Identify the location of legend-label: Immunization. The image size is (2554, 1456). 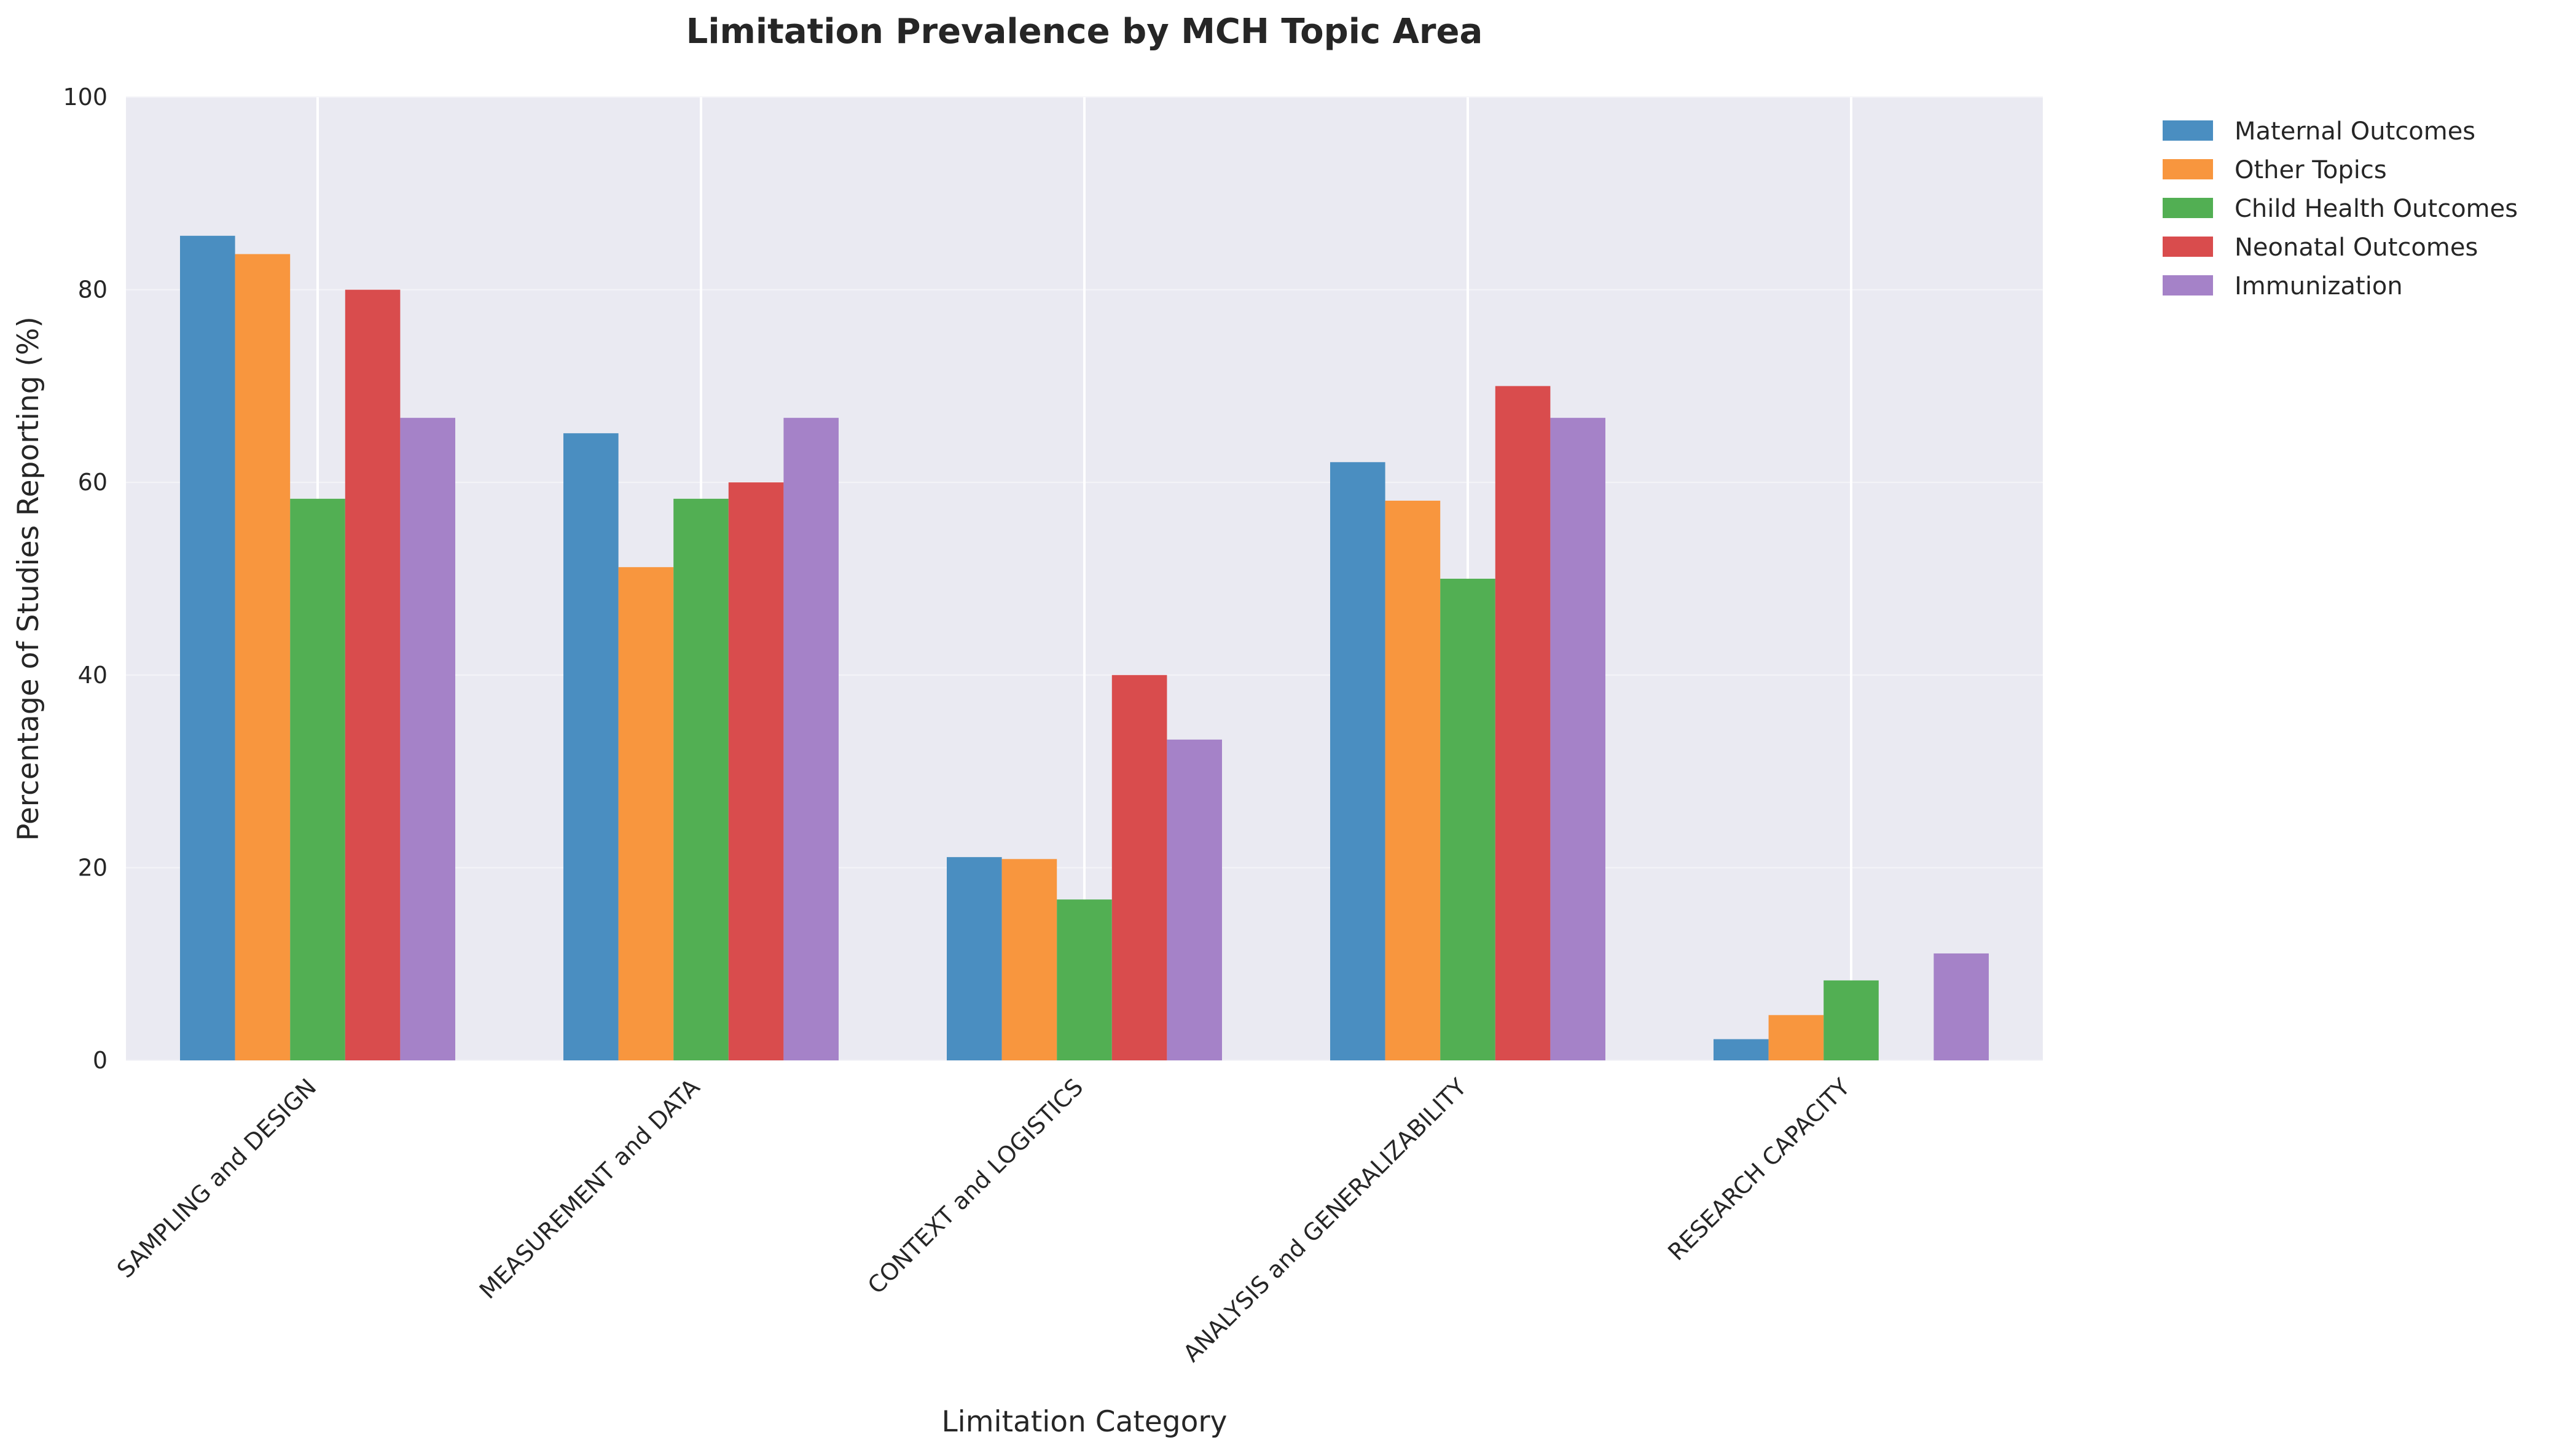
(2319, 286).